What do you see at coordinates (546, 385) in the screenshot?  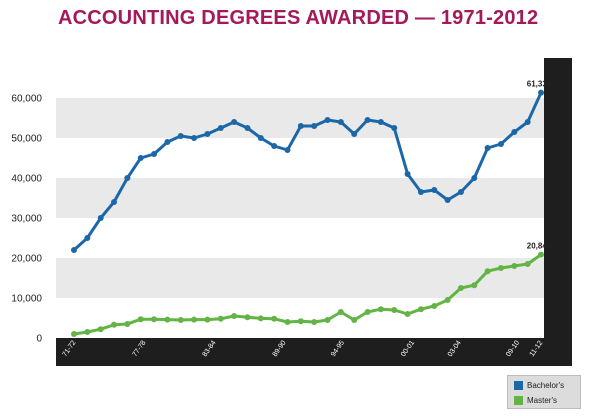 I see `legend-label-bachelors: Bachelor's` at bounding box center [546, 385].